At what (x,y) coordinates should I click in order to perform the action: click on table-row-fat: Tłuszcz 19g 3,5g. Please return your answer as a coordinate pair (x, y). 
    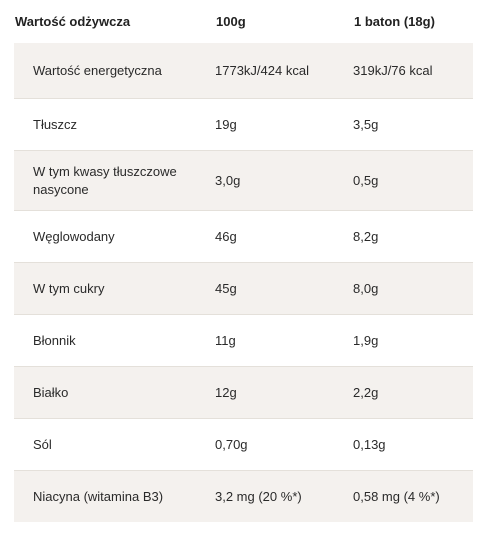
    Looking at the image, I should click on (243, 124).